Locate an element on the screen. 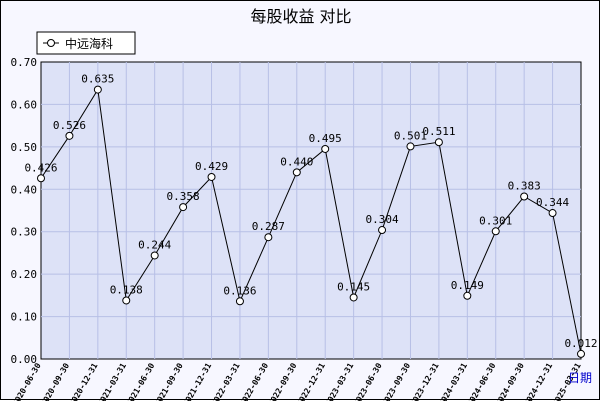 This screenshot has height=401, width=600. x-tick-label: 2024-12-31 is located at coordinates (538, 381).